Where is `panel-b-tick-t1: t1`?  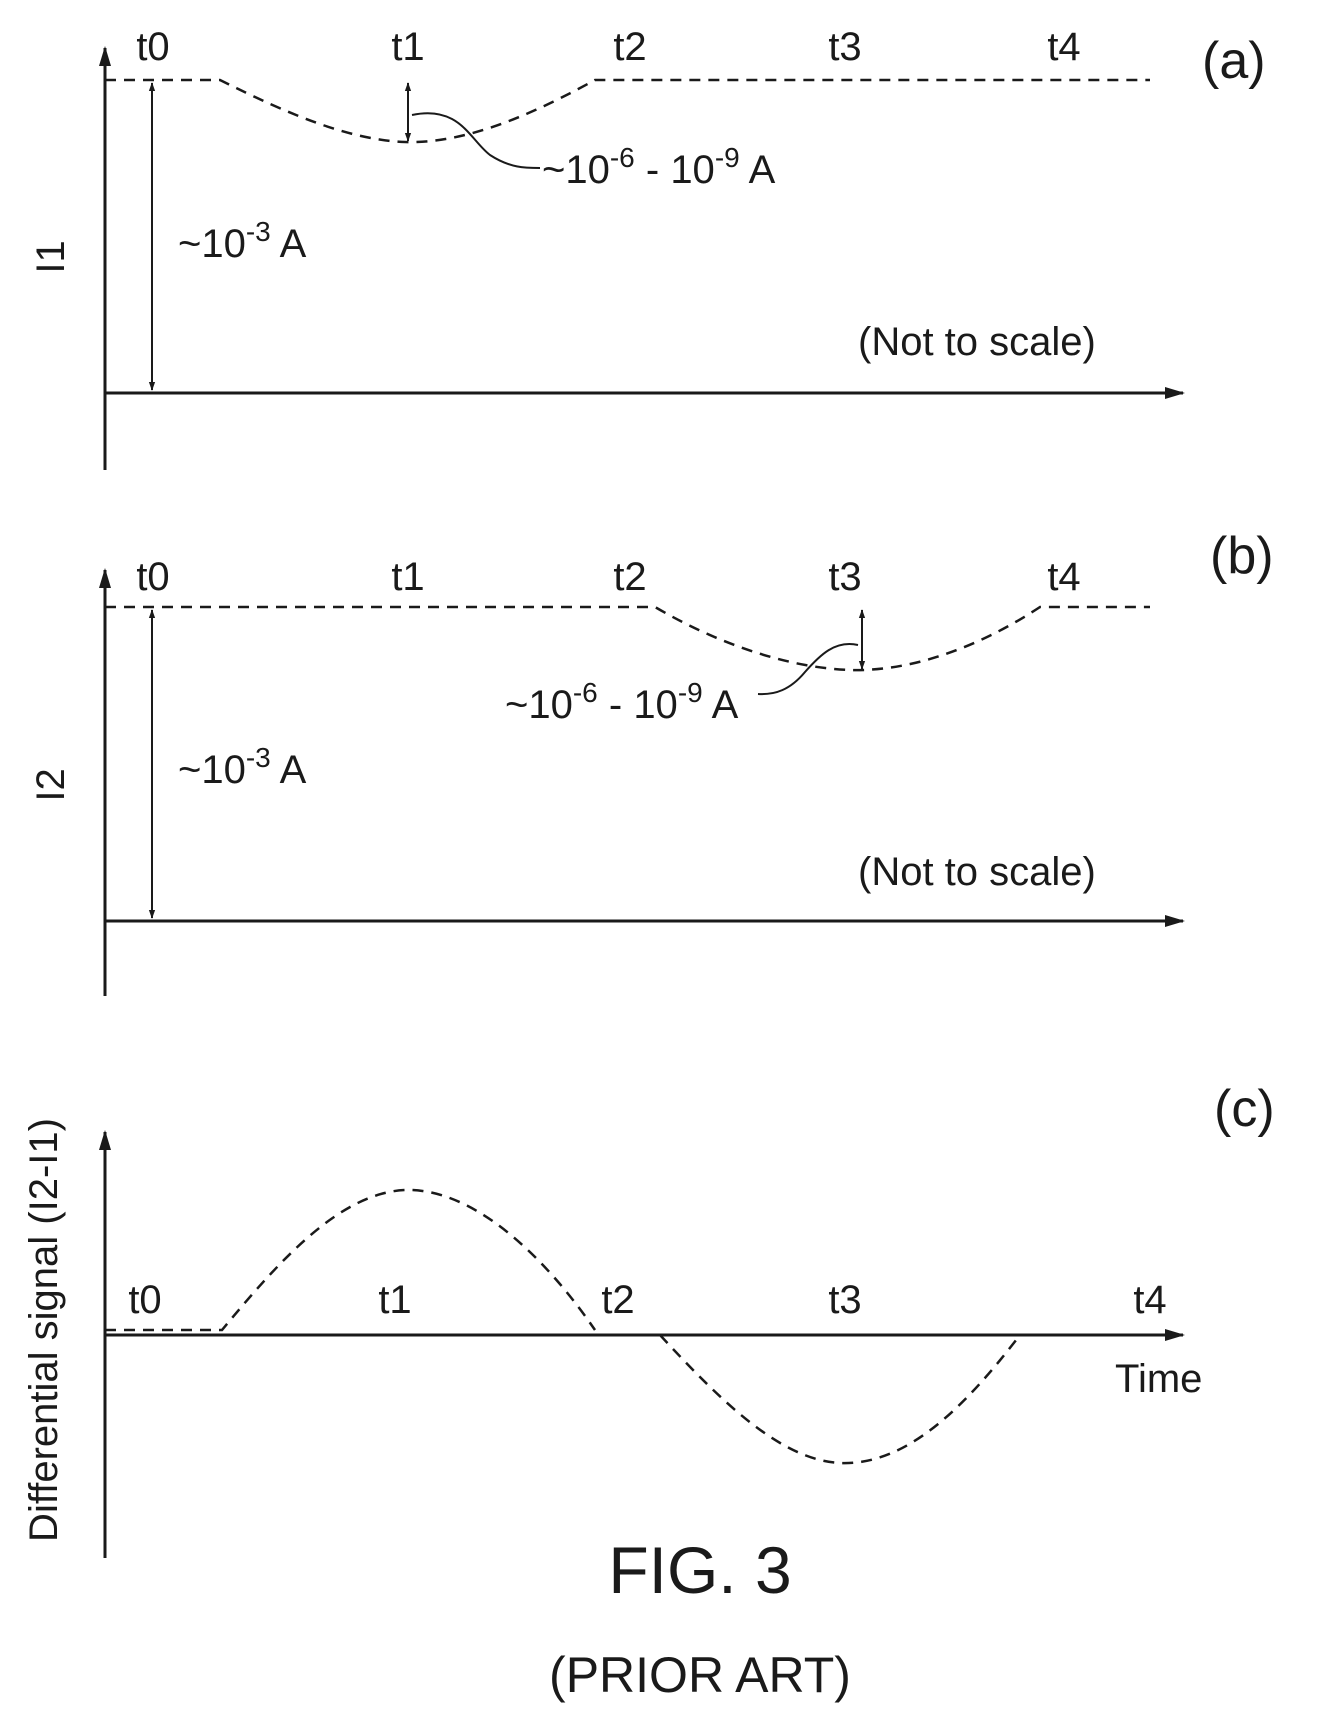 panel-b-tick-t1: t1 is located at coordinates (407, 577).